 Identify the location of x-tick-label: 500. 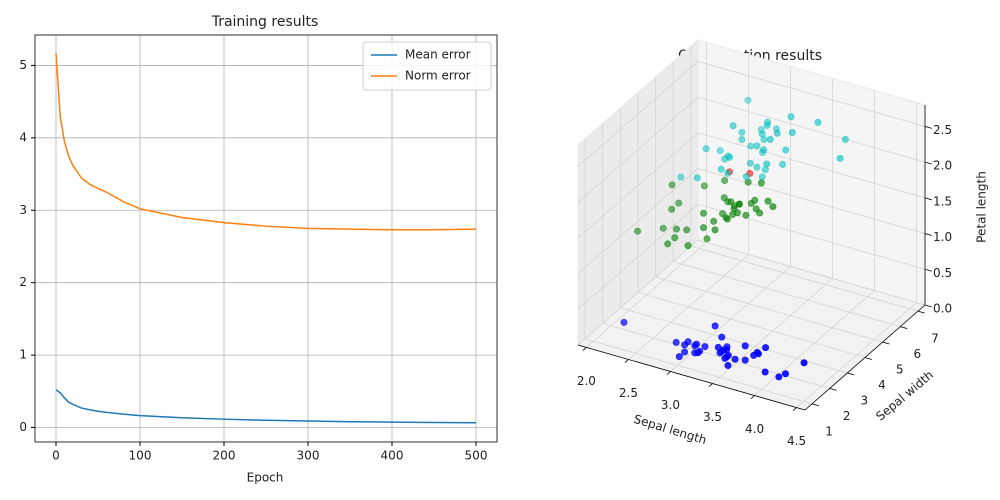
(476, 456).